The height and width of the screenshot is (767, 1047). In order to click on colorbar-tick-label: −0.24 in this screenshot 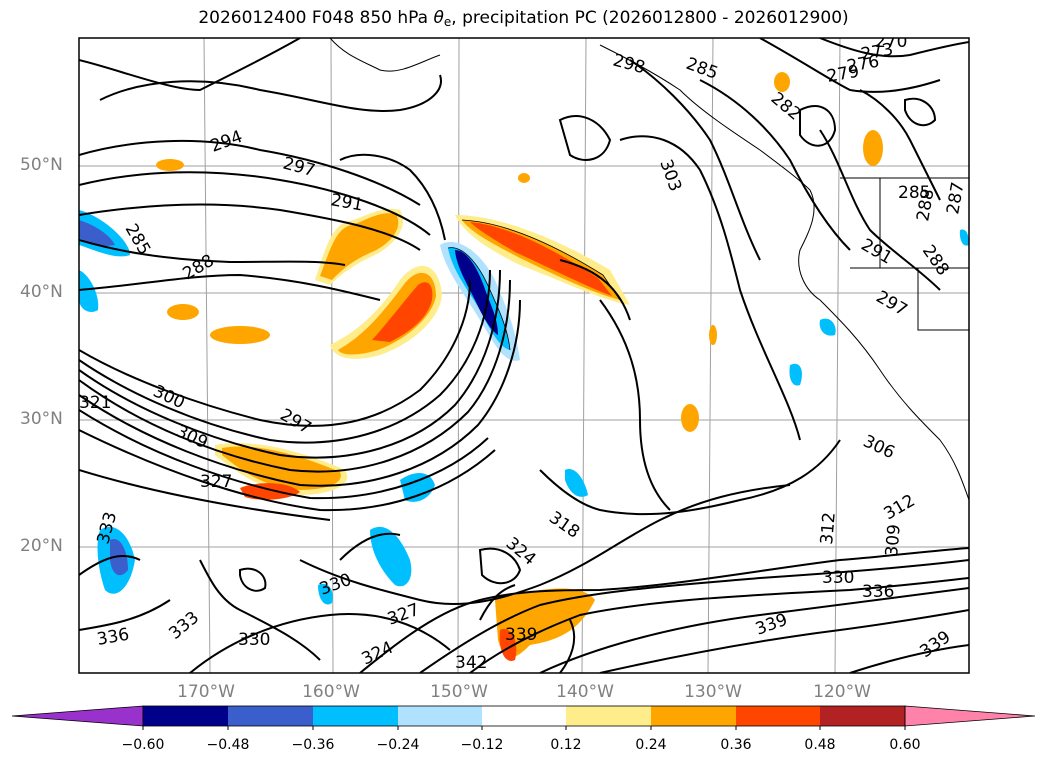, I will do `click(398, 745)`.